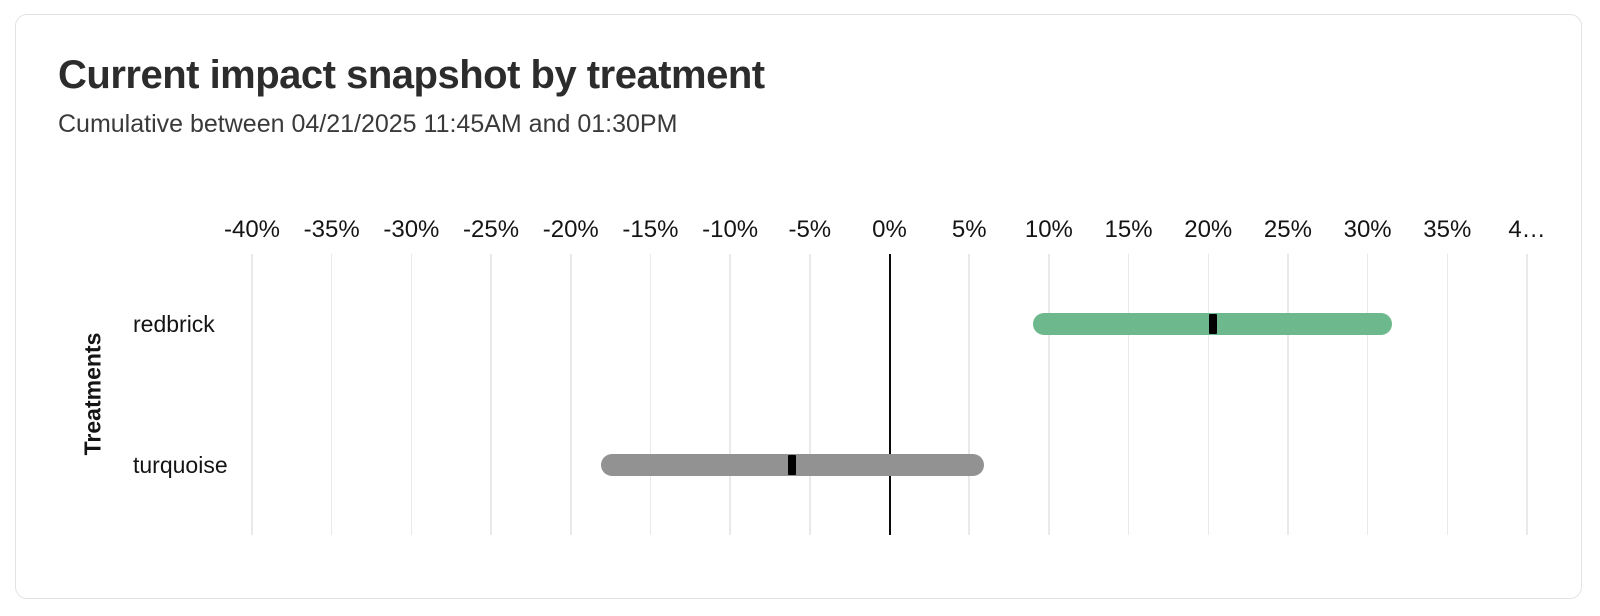 Image resolution: width=1600 pixels, height=616 pixels. What do you see at coordinates (491, 229) in the screenshot?
I see `x-tick-label: -25%` at bounding box center [491, 229].